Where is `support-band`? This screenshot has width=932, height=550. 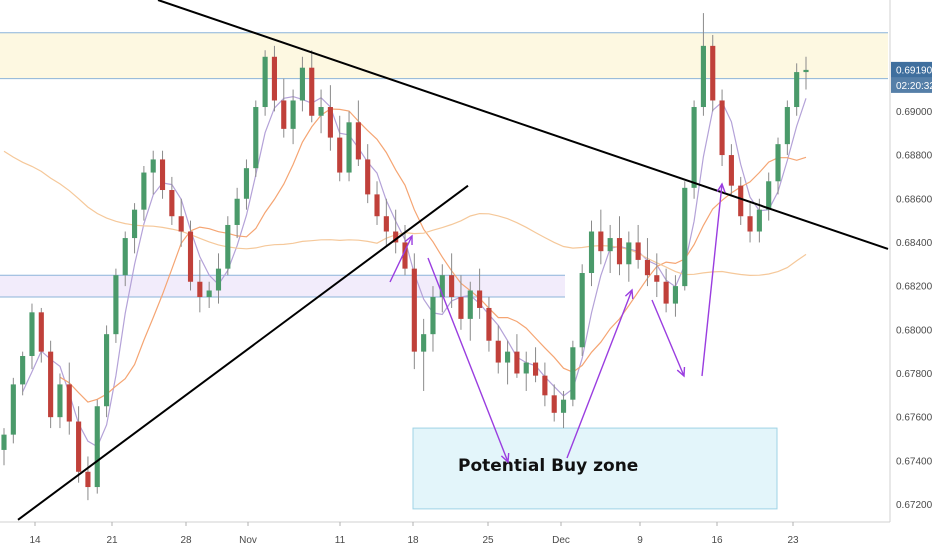 support-band is located at coordinates (282, 286).